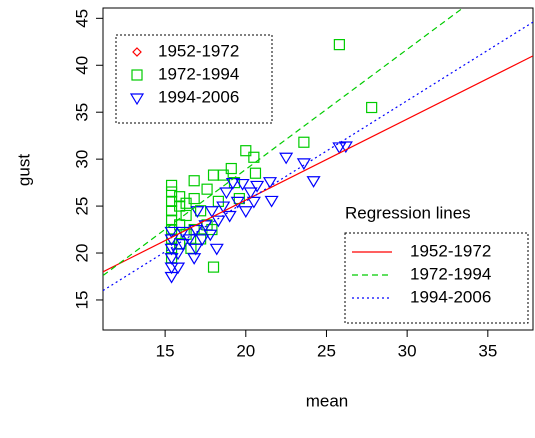  What do you see at coordinates (165, 350) in the screenshot?
I see `x-tick-label: 15` at bounding box center [165, 350].